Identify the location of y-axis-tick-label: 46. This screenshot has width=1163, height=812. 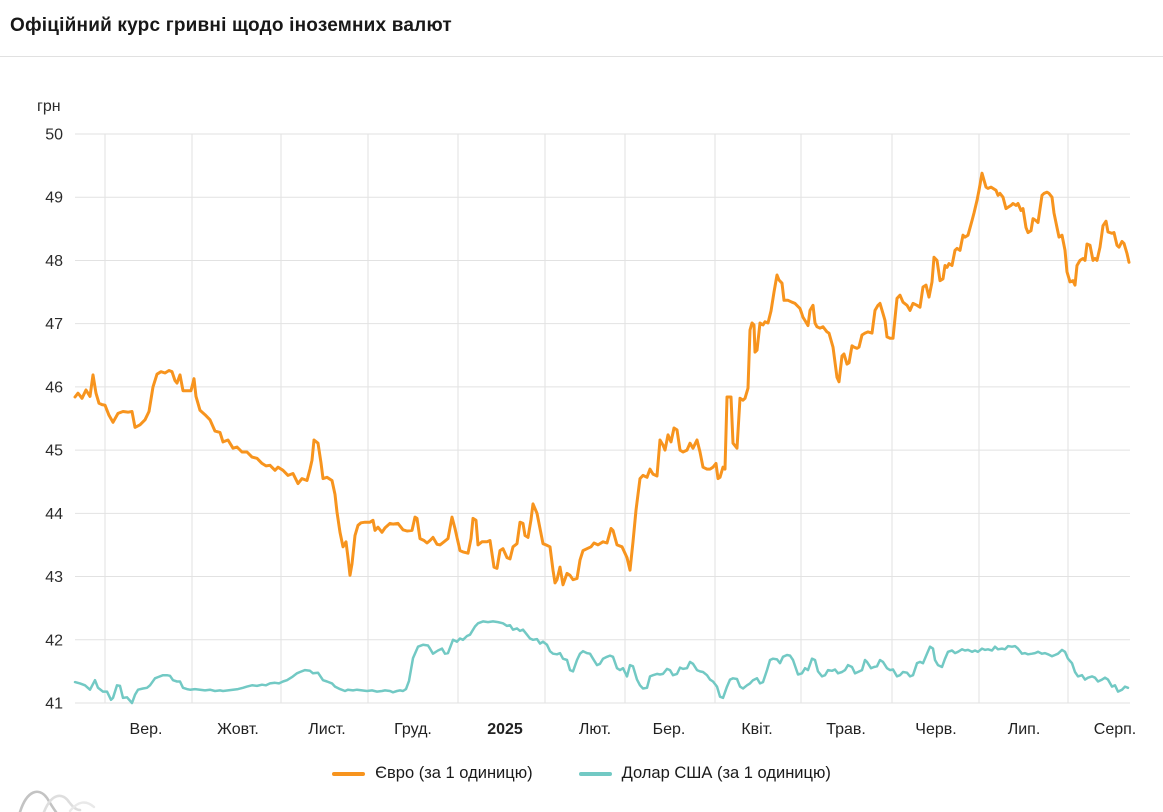
(54, 387).